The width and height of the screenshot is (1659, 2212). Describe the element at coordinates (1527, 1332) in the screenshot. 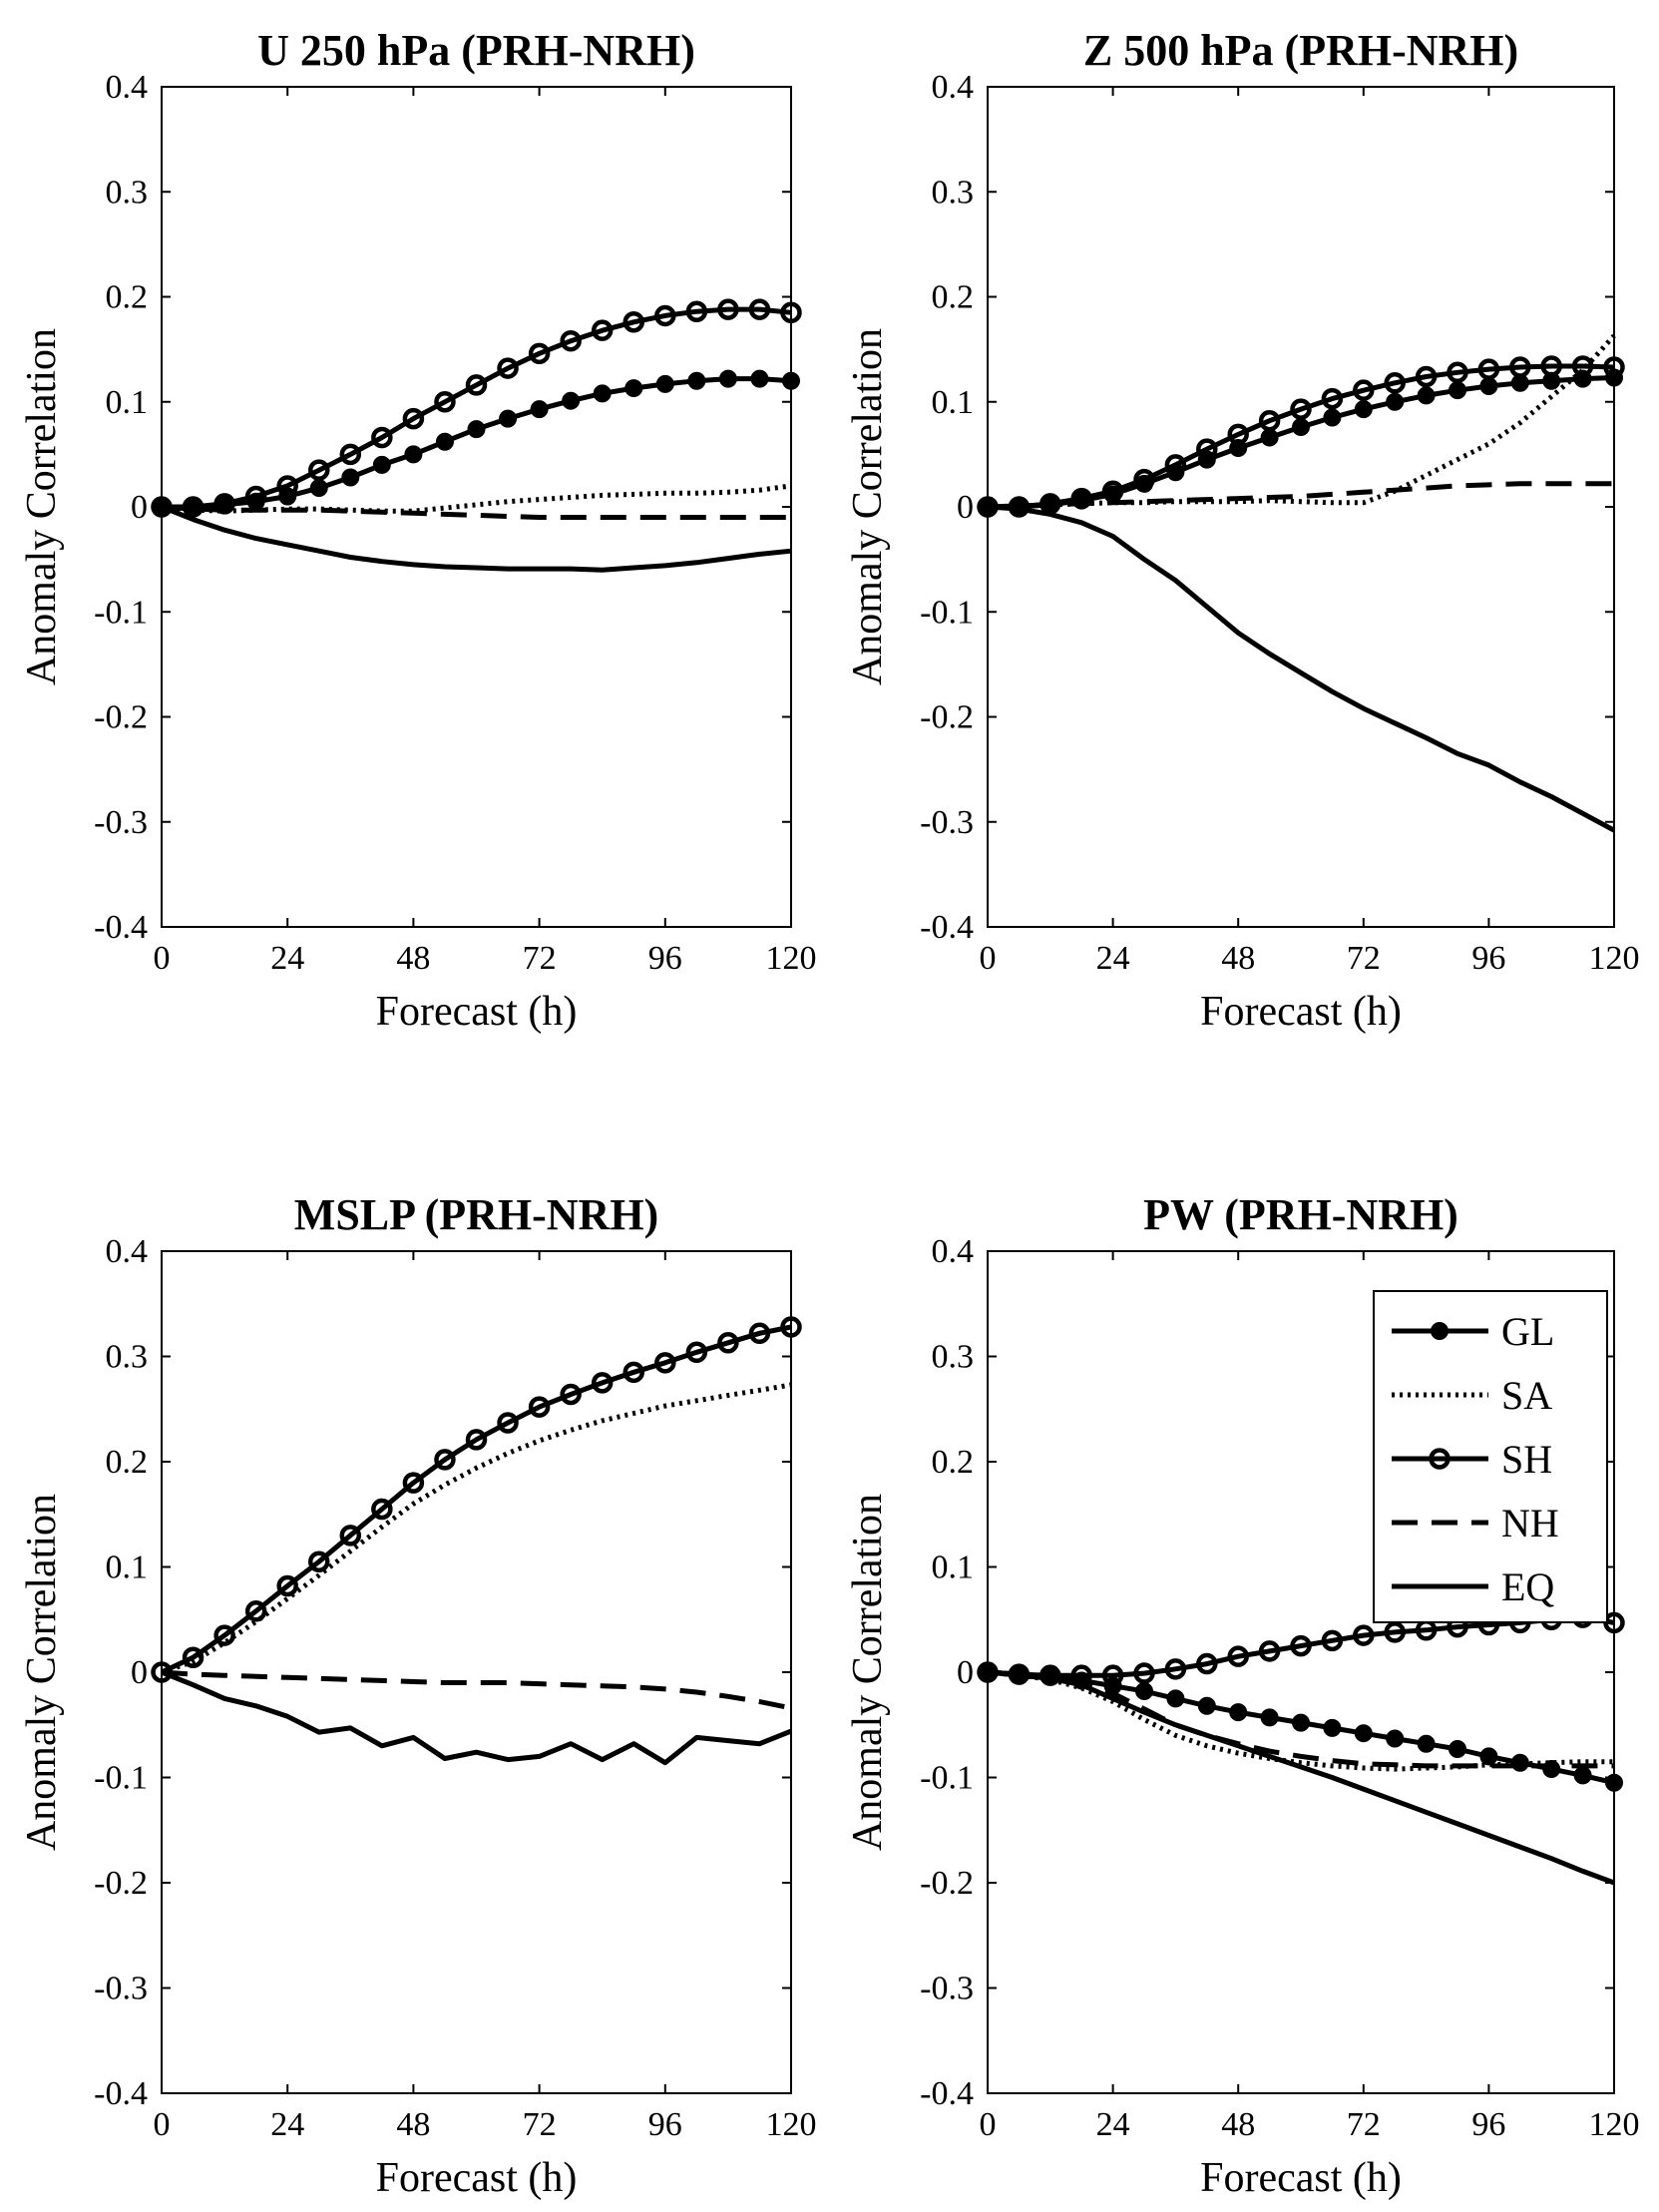

I see `legend-label-gl: GL` at that location.